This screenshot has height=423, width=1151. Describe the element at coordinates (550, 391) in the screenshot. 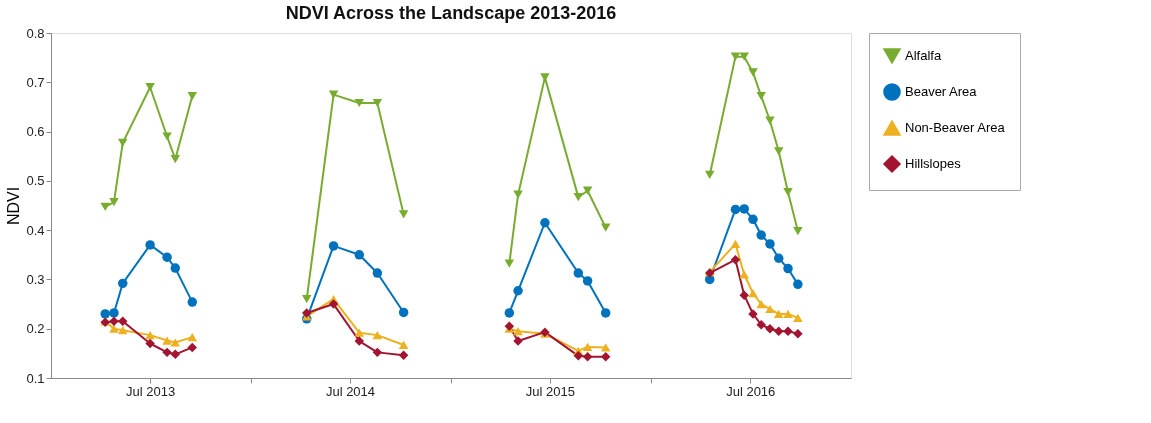

I see `x-tick-label: Jul 2015` at that location.